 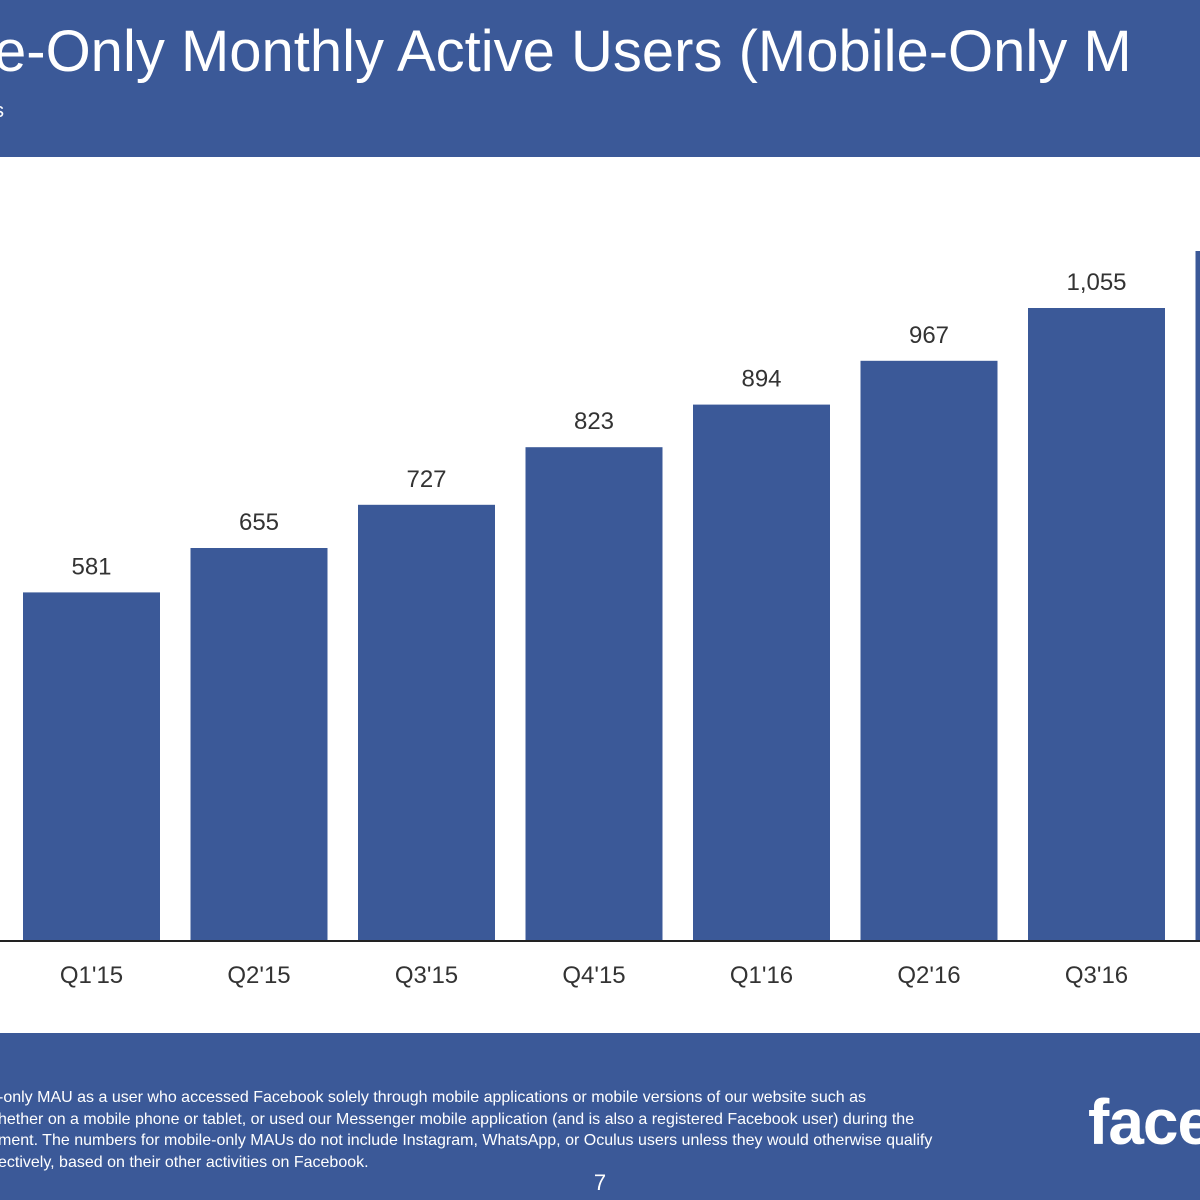 I want to click on x-tick-label: Q4'15, so click(x=593, y=975).